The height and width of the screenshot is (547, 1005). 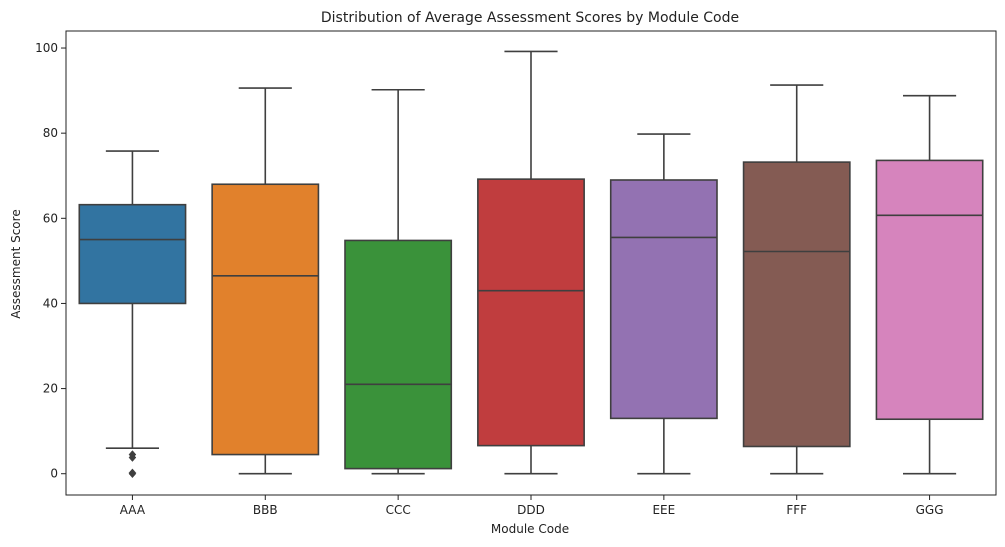 What do you see at coordinates (930, 510) in the screenshot?
I see `x-tick-label-ggg: GGG` at bounding box center [930, 510].